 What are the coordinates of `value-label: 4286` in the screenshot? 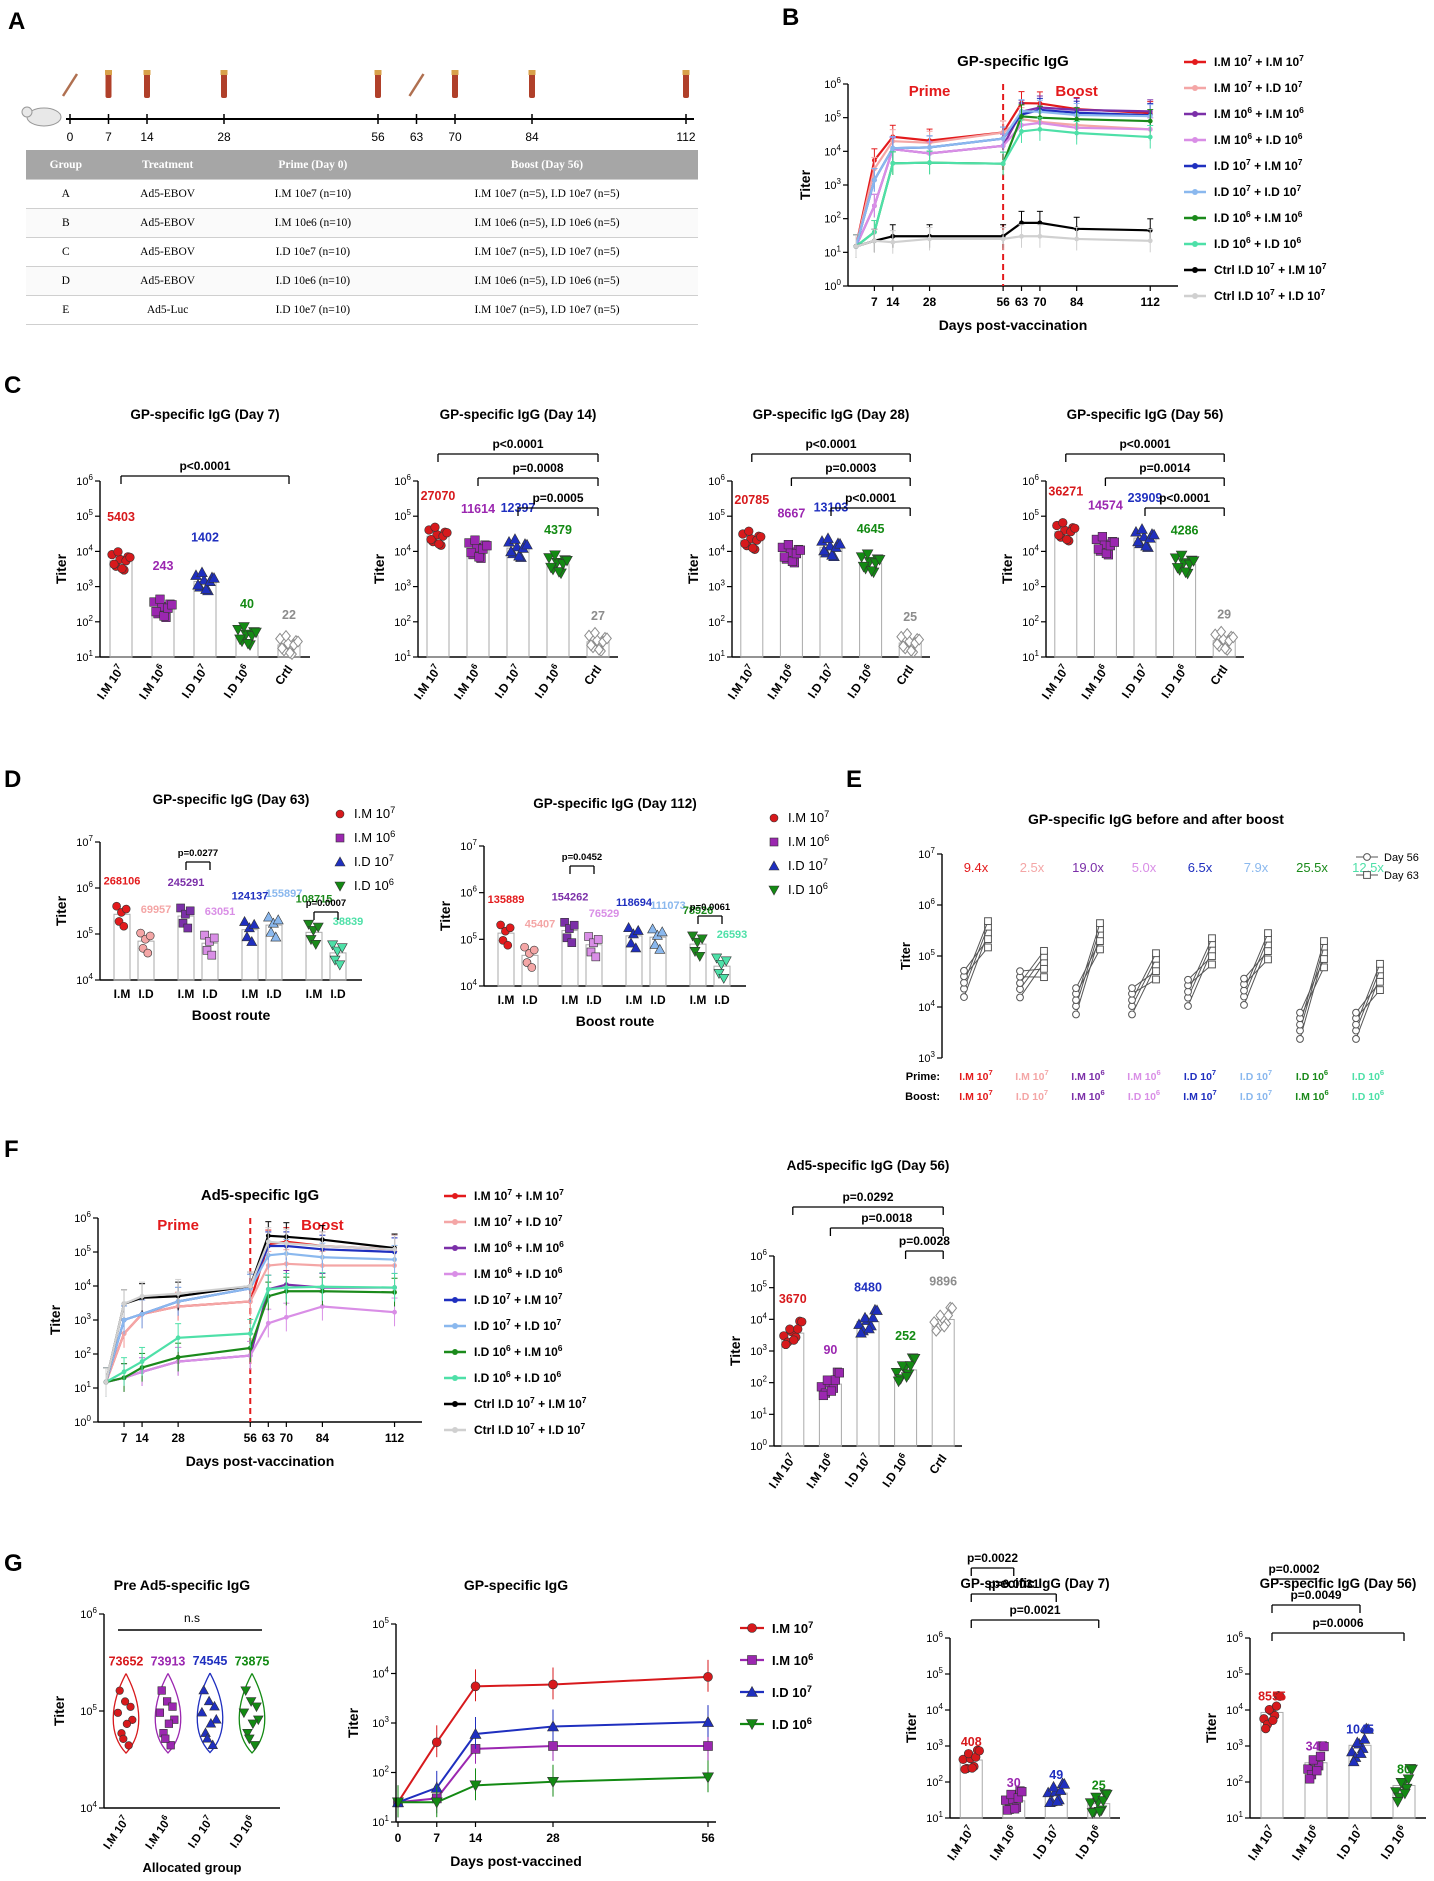 It's located at (1185, 530).